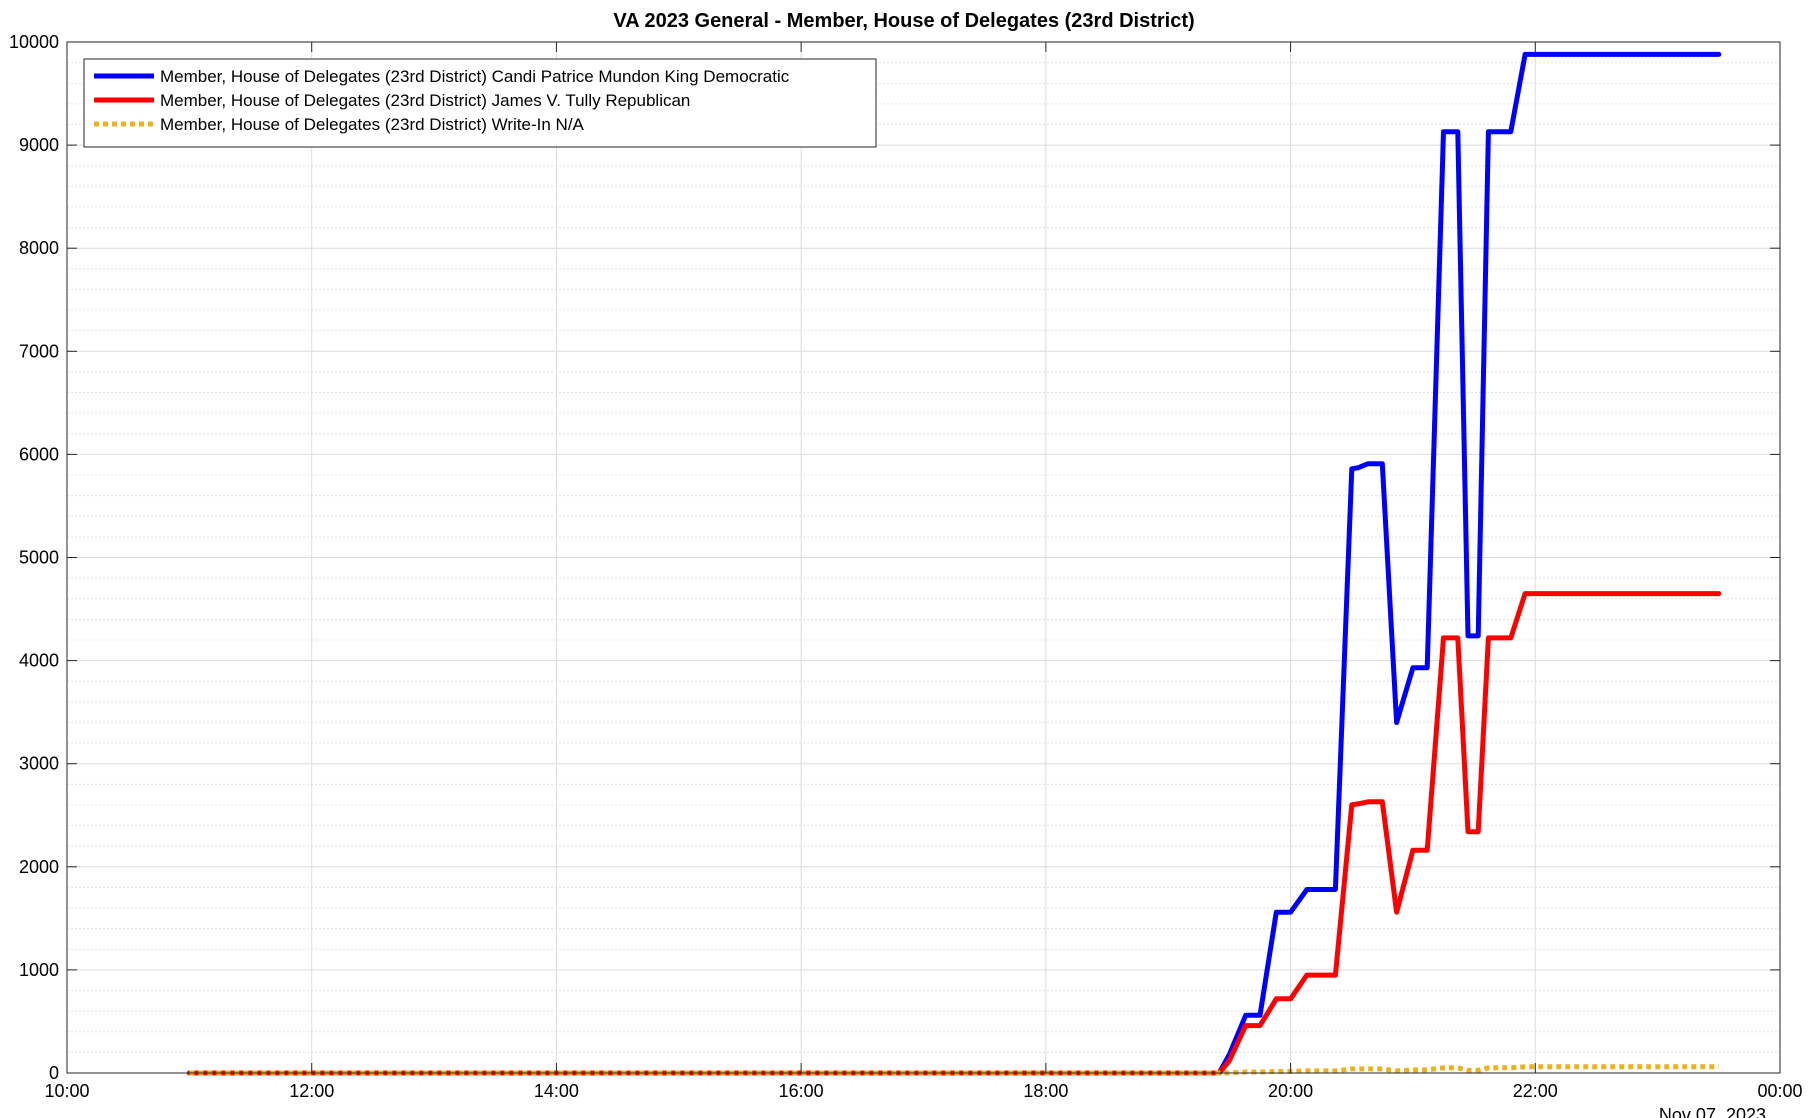 Image resolution: width=1808 pixels, height=1118 pixels. Describe the element at coordinates (311, 1091) in the screenshot. I see `x-tick-label: 12:00` at that location.